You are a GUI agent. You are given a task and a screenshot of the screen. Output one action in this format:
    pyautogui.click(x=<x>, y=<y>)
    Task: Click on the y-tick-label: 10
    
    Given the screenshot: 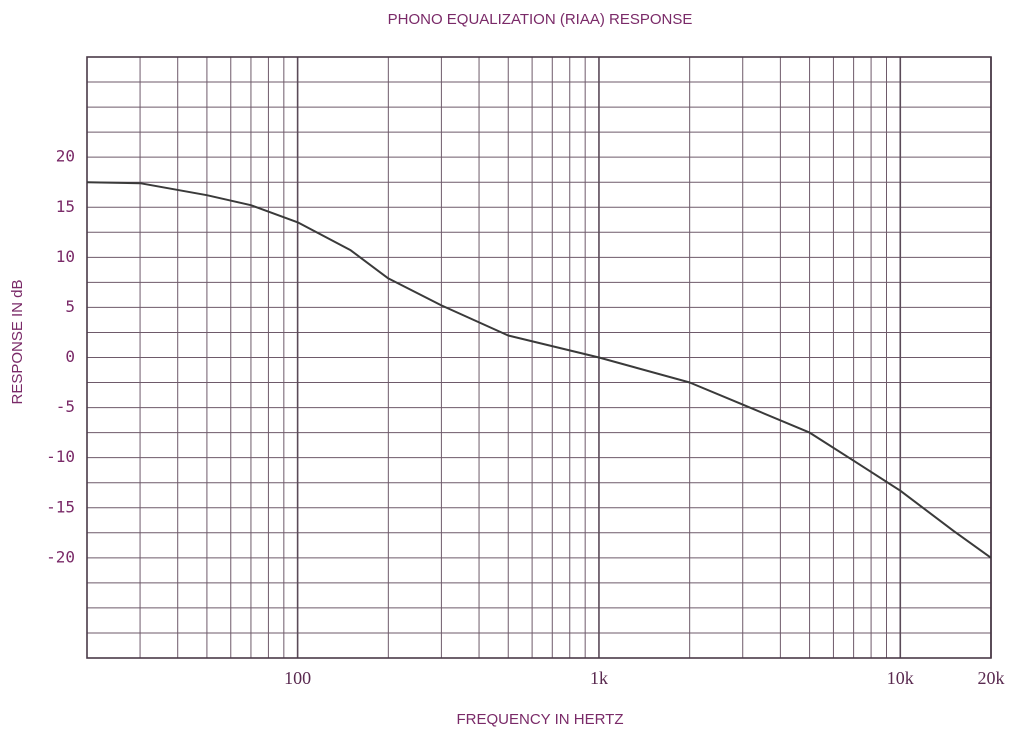 What is the action you would take?
    pyautogui.click(x=65, y=256)
    